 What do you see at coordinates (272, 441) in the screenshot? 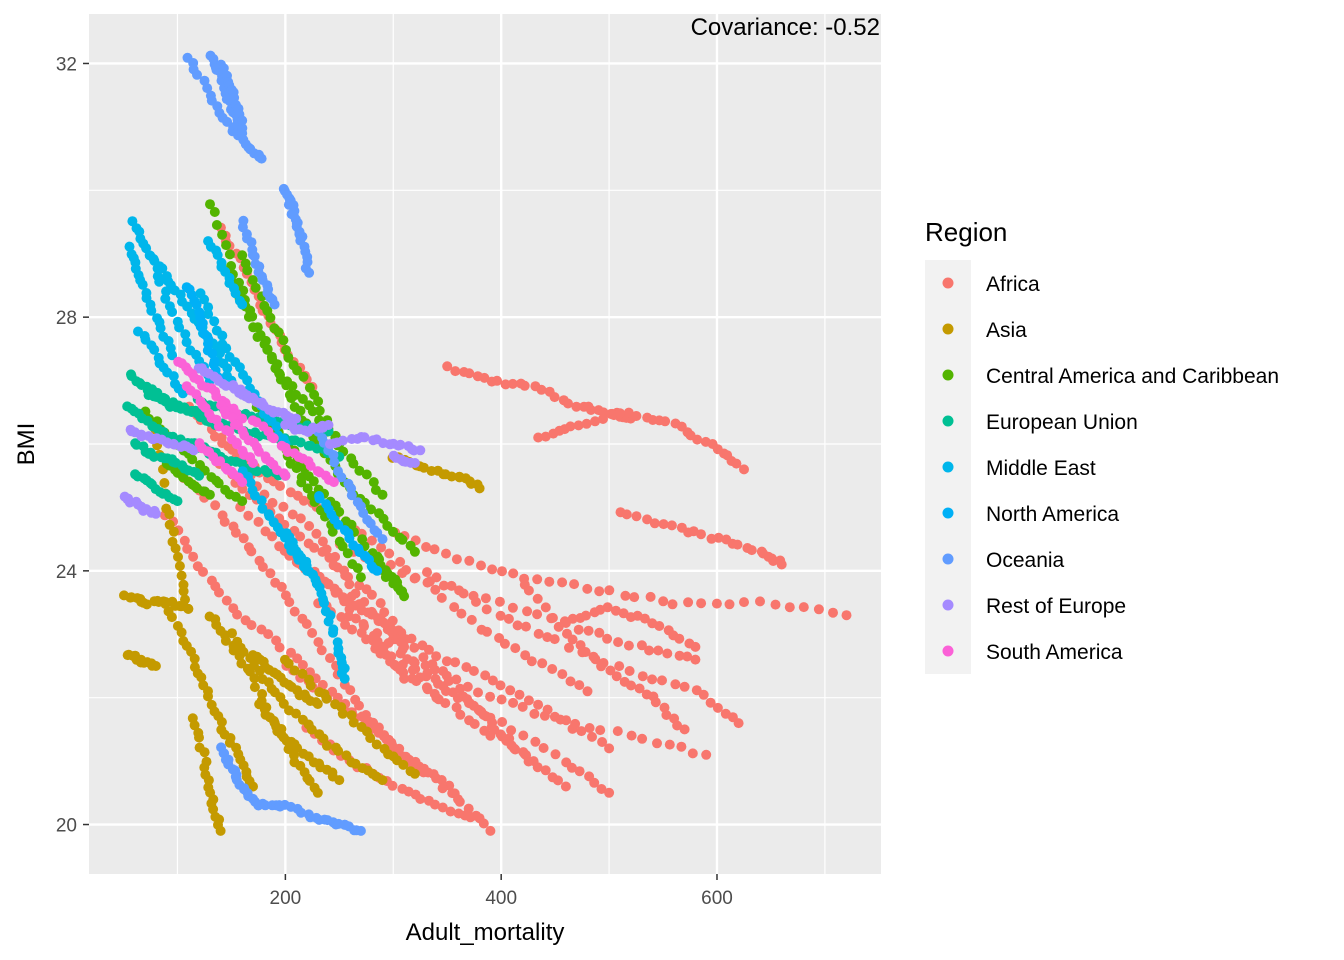
I see `series-rest-of-europe` at bounding box center [272, 441].